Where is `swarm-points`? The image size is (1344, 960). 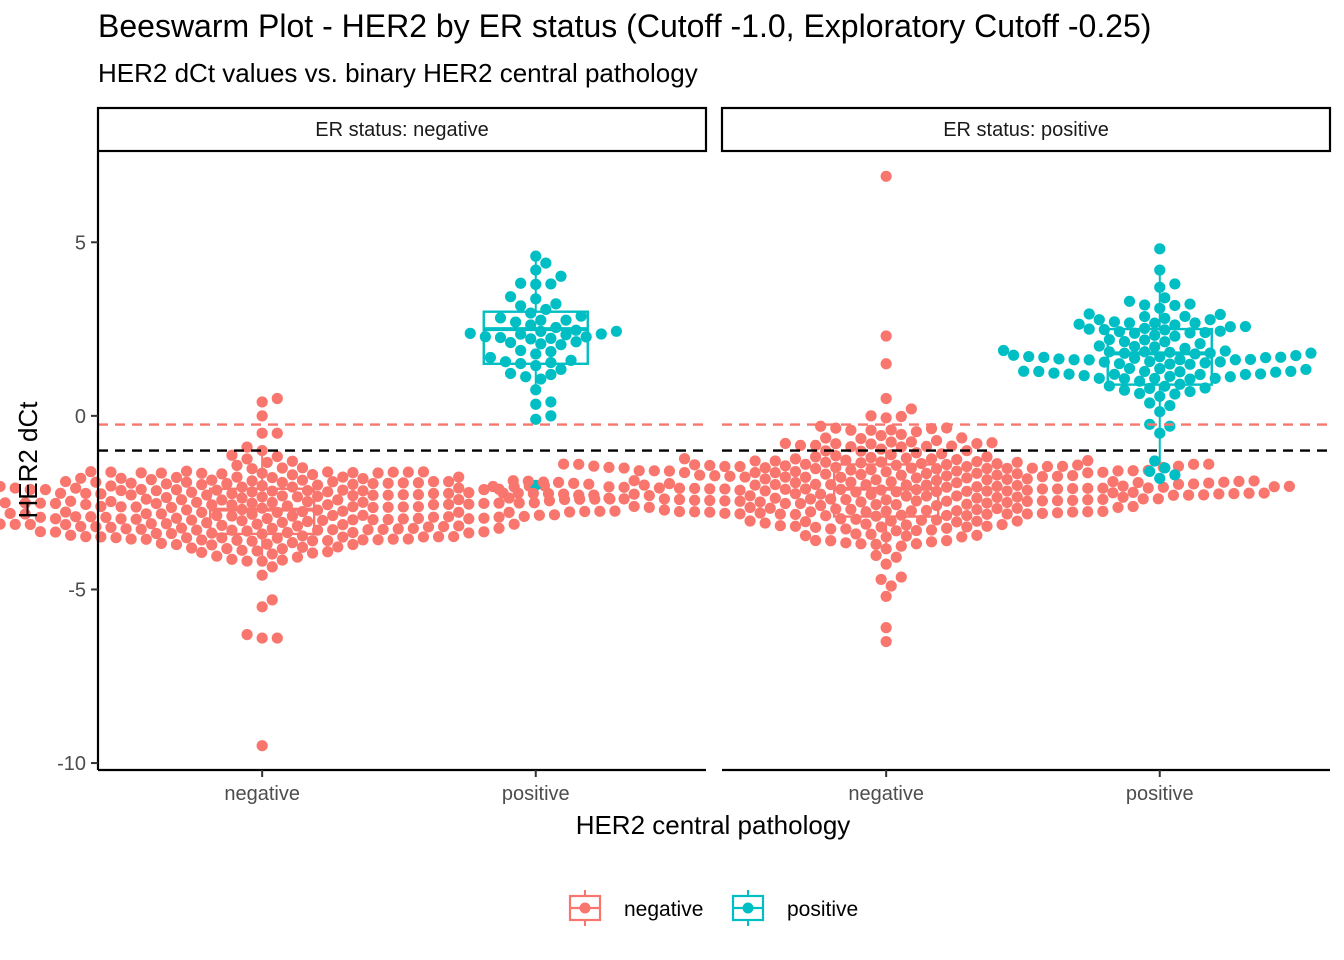 swarm-points is located at coordinates (543, 370).